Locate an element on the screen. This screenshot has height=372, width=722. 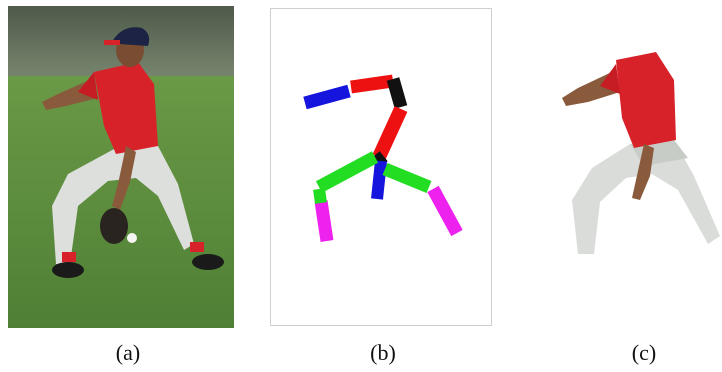
limb-left-shin is located at coordinates (324, 221).